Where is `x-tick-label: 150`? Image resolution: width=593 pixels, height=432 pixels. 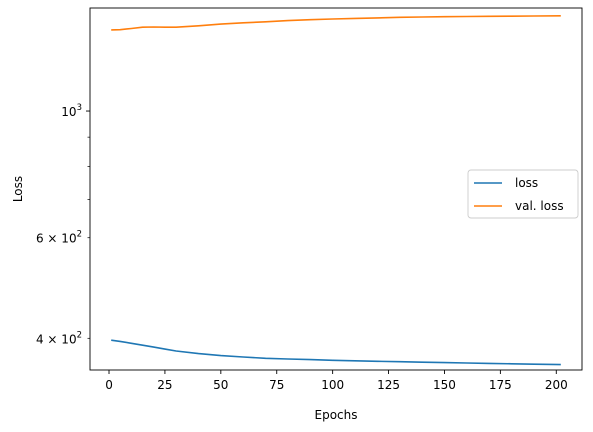 x-tick-label: 150 is located at coordinates (444, 385).